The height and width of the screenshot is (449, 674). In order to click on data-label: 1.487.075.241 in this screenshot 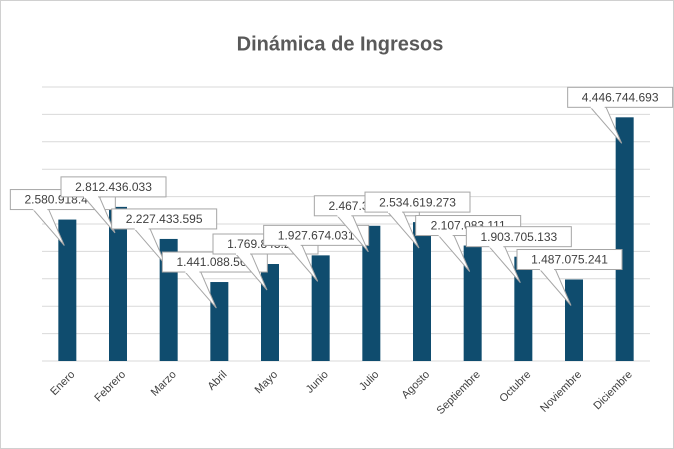, I will do `click(569, 260)`.